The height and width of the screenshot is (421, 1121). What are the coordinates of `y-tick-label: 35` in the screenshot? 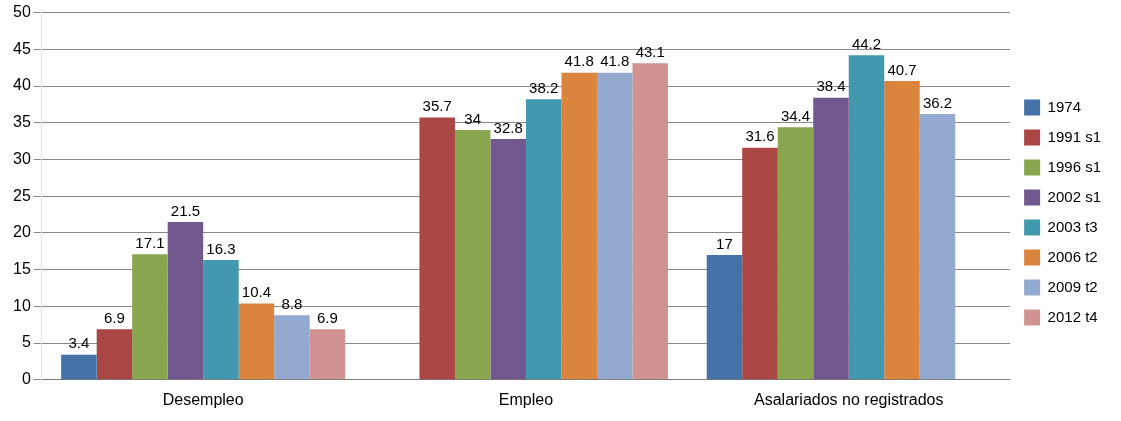 It's located at (22, 122).